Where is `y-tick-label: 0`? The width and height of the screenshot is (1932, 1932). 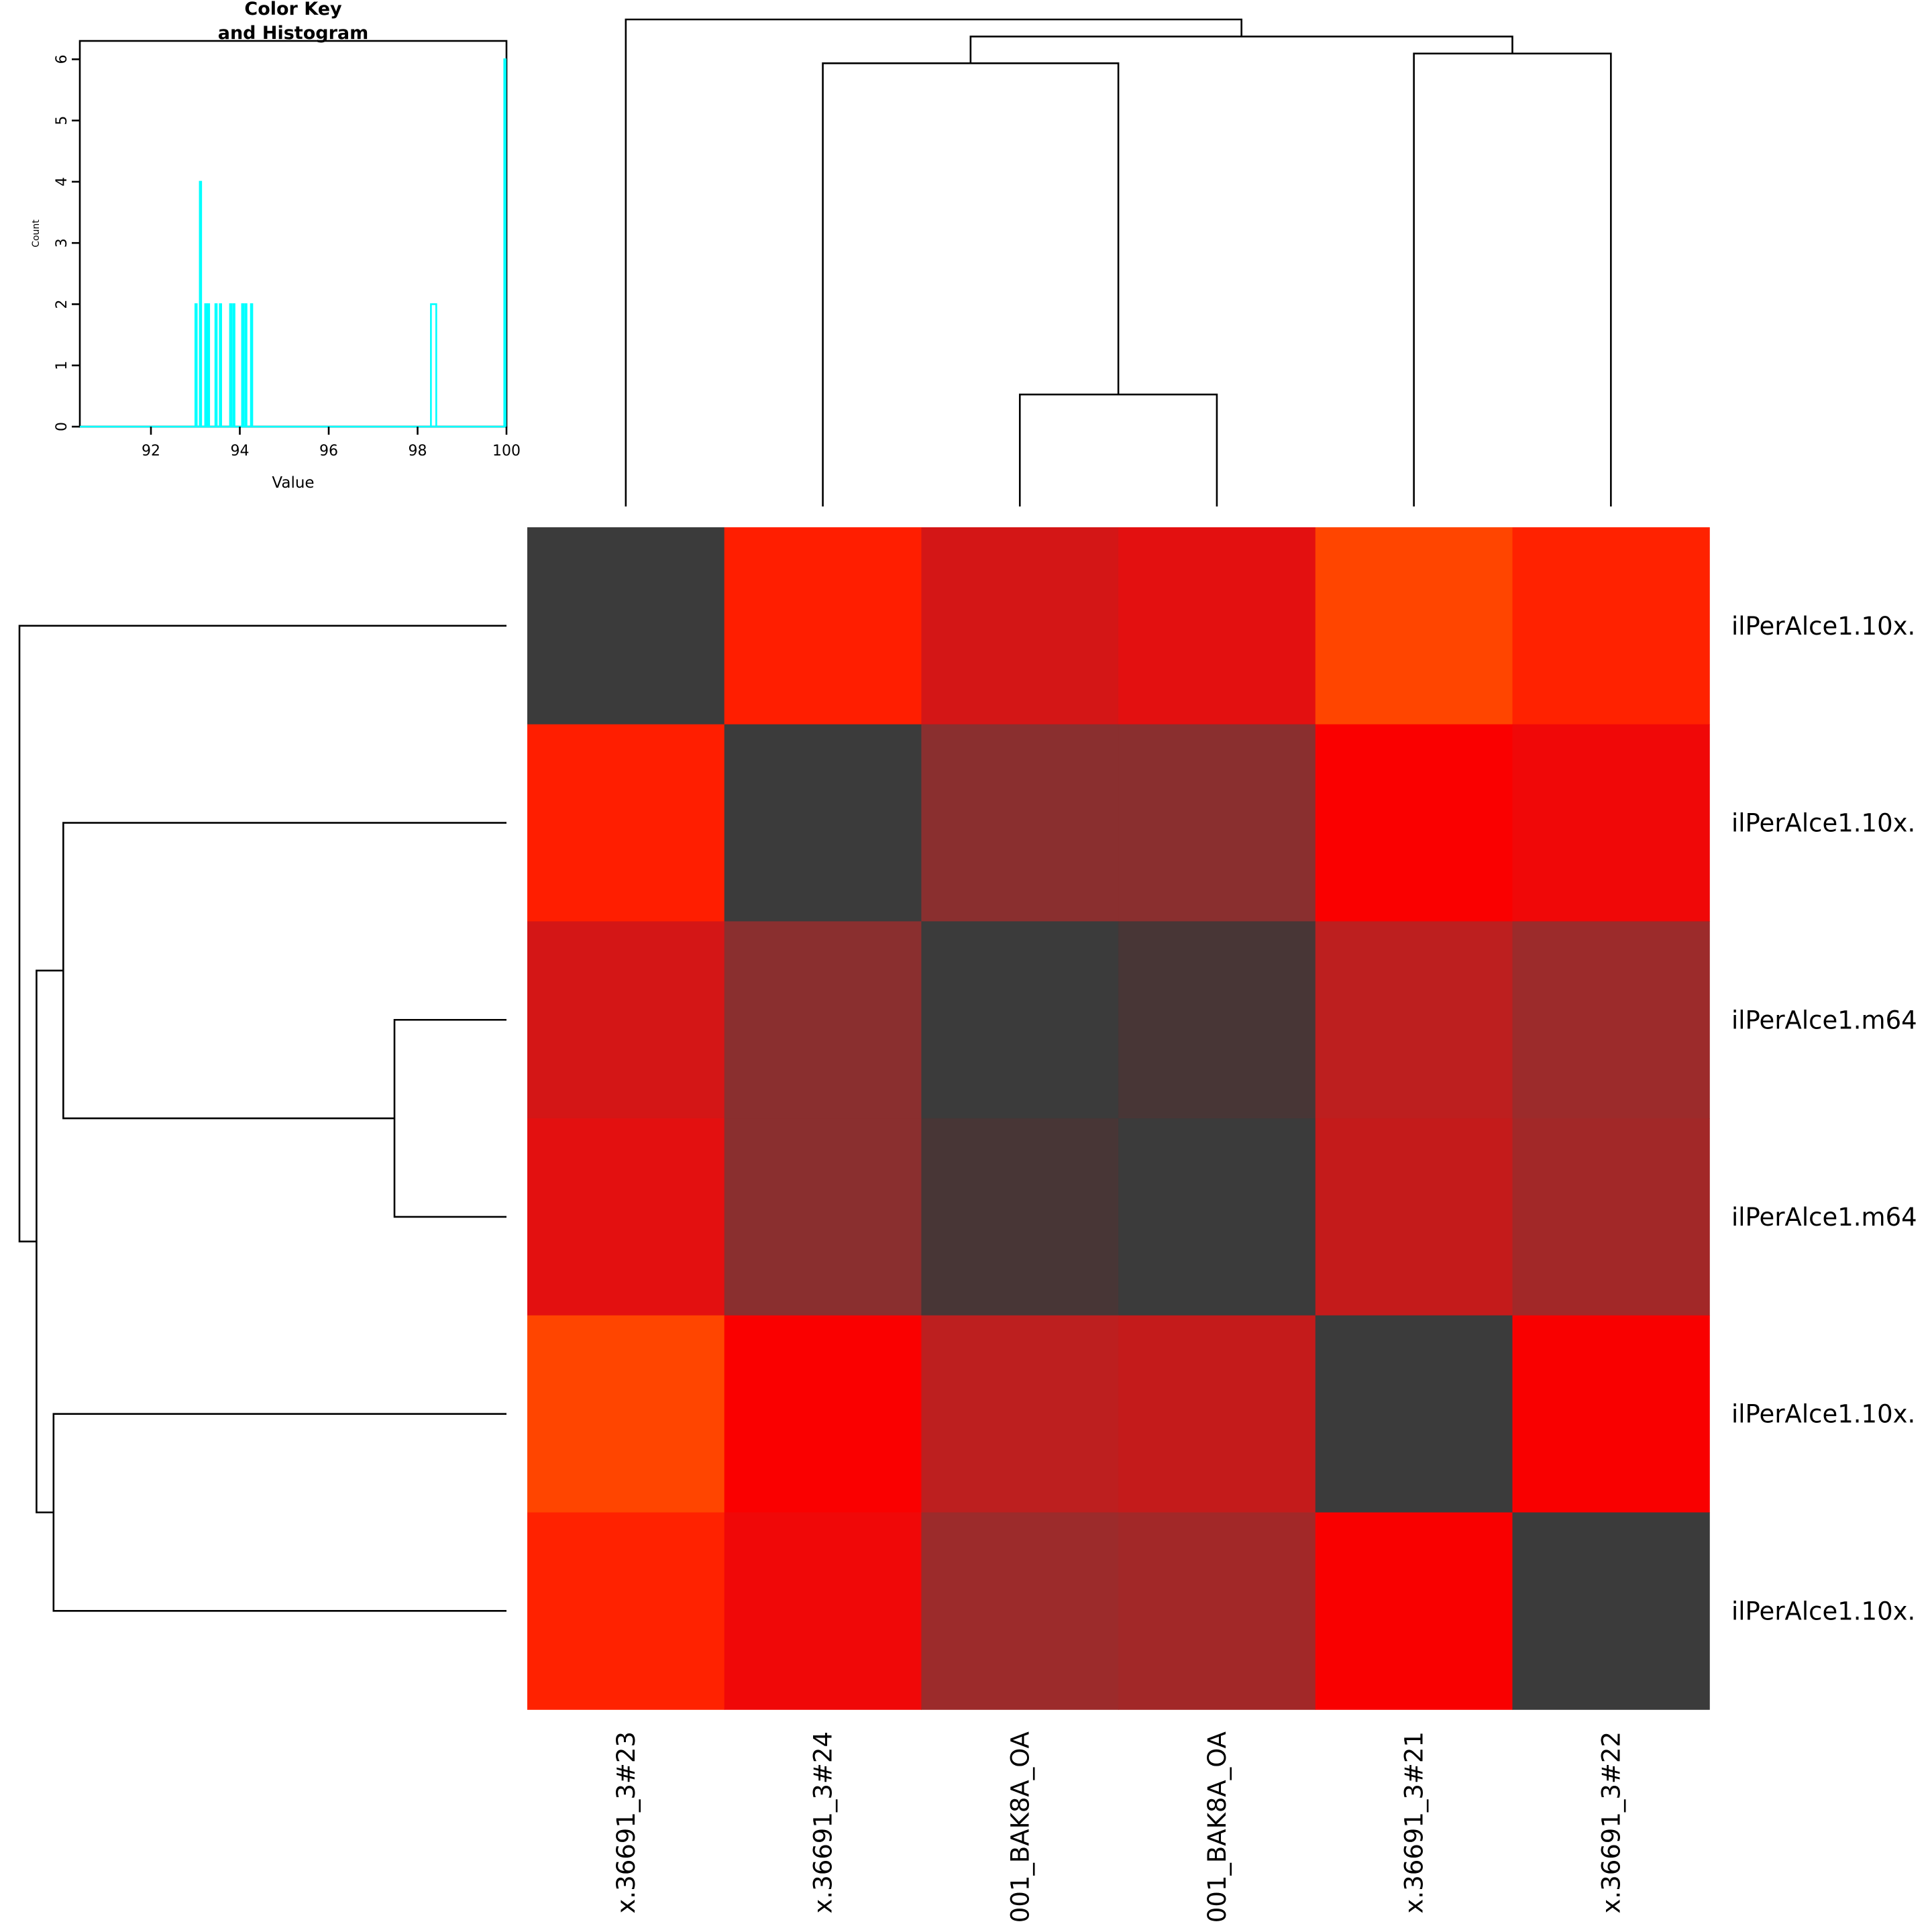
y-tick-label: 0 is located at coordinates (62, 426).